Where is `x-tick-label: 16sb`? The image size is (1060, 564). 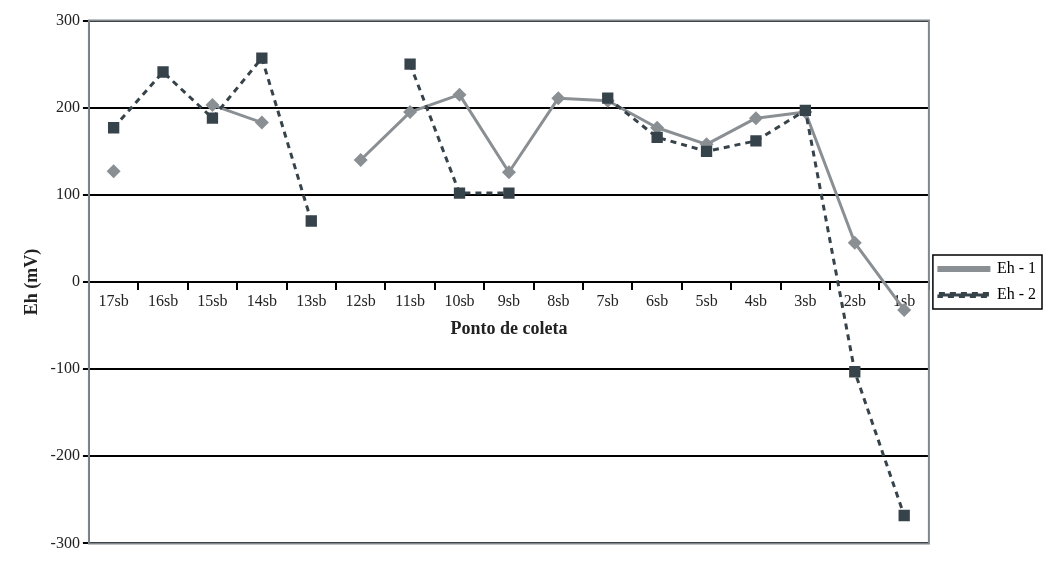
x-tick-label: 16sb is located at coordinates (163, 300).